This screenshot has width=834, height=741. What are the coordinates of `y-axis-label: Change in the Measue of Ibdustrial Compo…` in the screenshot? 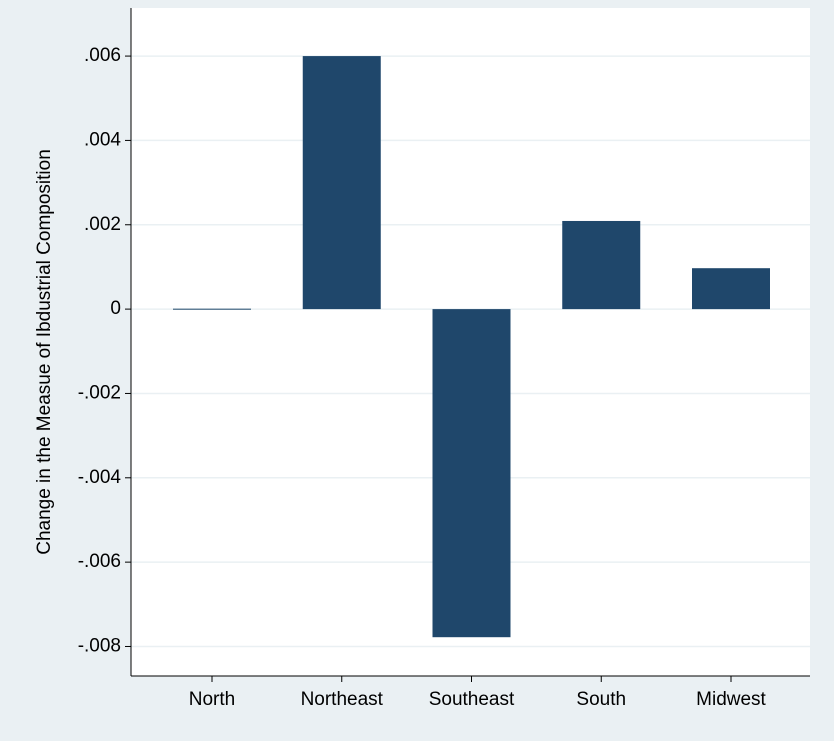 It's located at (44, 352).